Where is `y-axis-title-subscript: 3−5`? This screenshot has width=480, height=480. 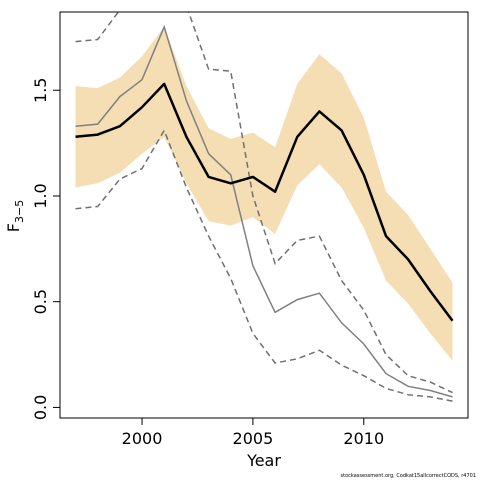 y-axis-title-subscript: 3−5 is located at coordinates (19, 211).